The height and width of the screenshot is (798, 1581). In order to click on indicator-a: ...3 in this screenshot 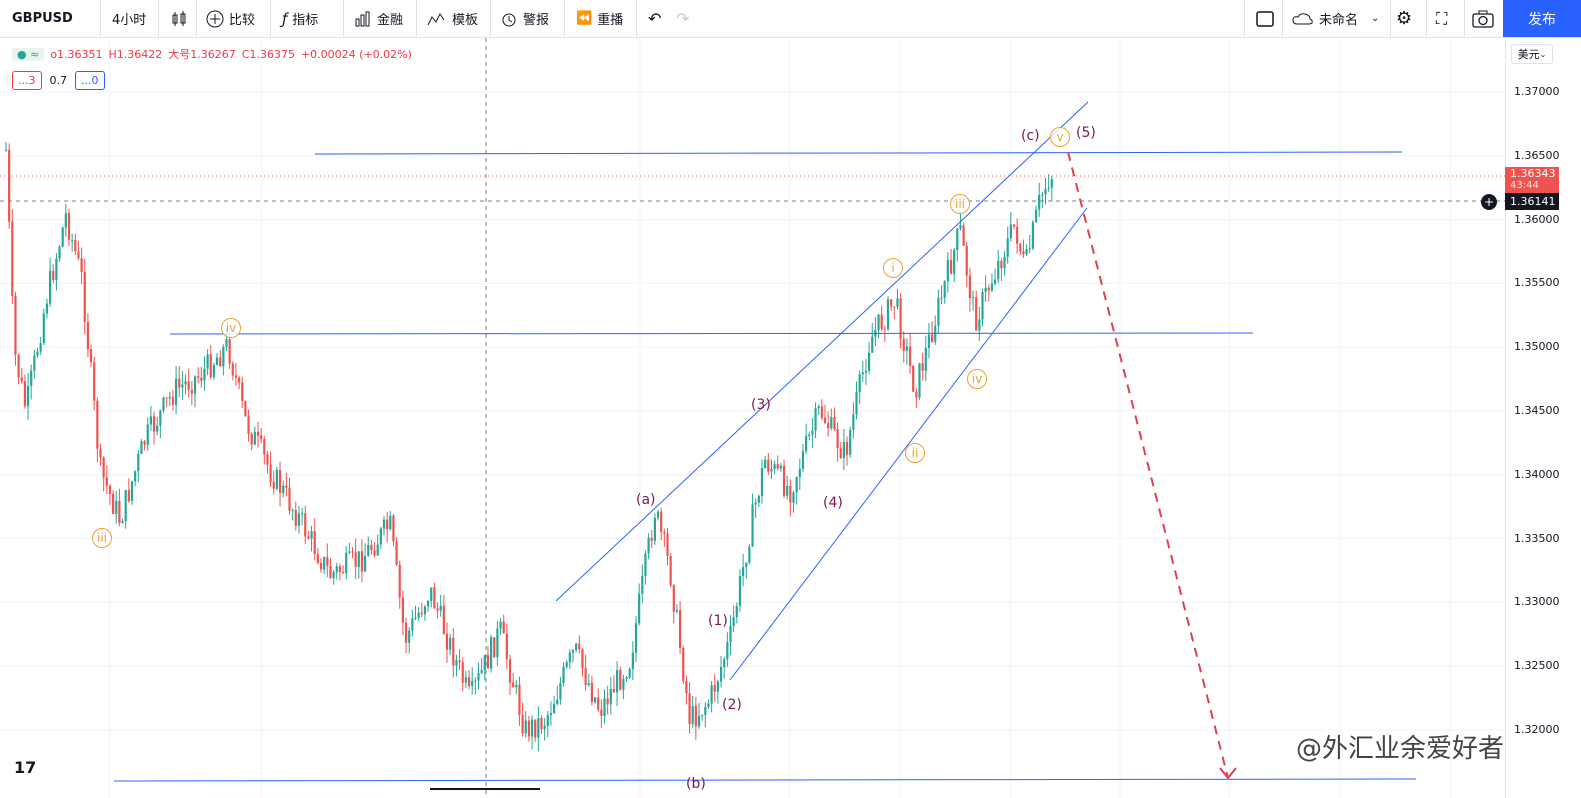, I will do `click(27, 80)`.